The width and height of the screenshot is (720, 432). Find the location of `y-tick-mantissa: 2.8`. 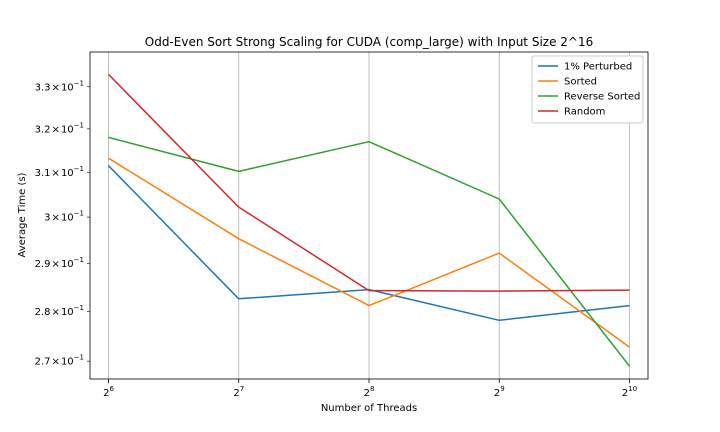

y-tick-mantissa: 2.8 is located at coordinates (43, 312).